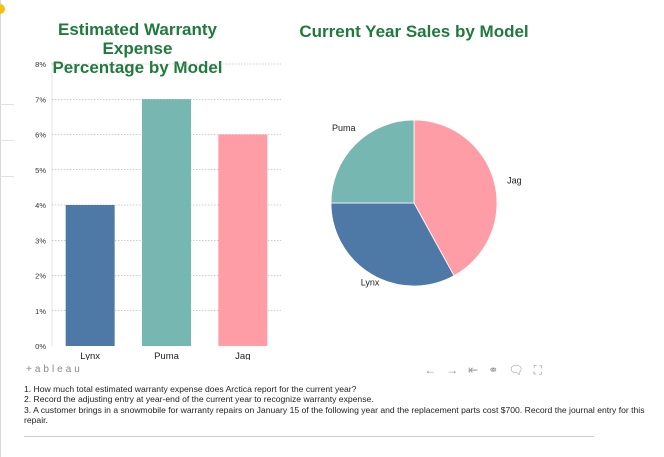 The height and width of the screenshot is (457, 664). What do you see at coordinates (90, 355) in the screenshot?
I see `x-tick-label: Lynx` at bounding box center [90, 355].